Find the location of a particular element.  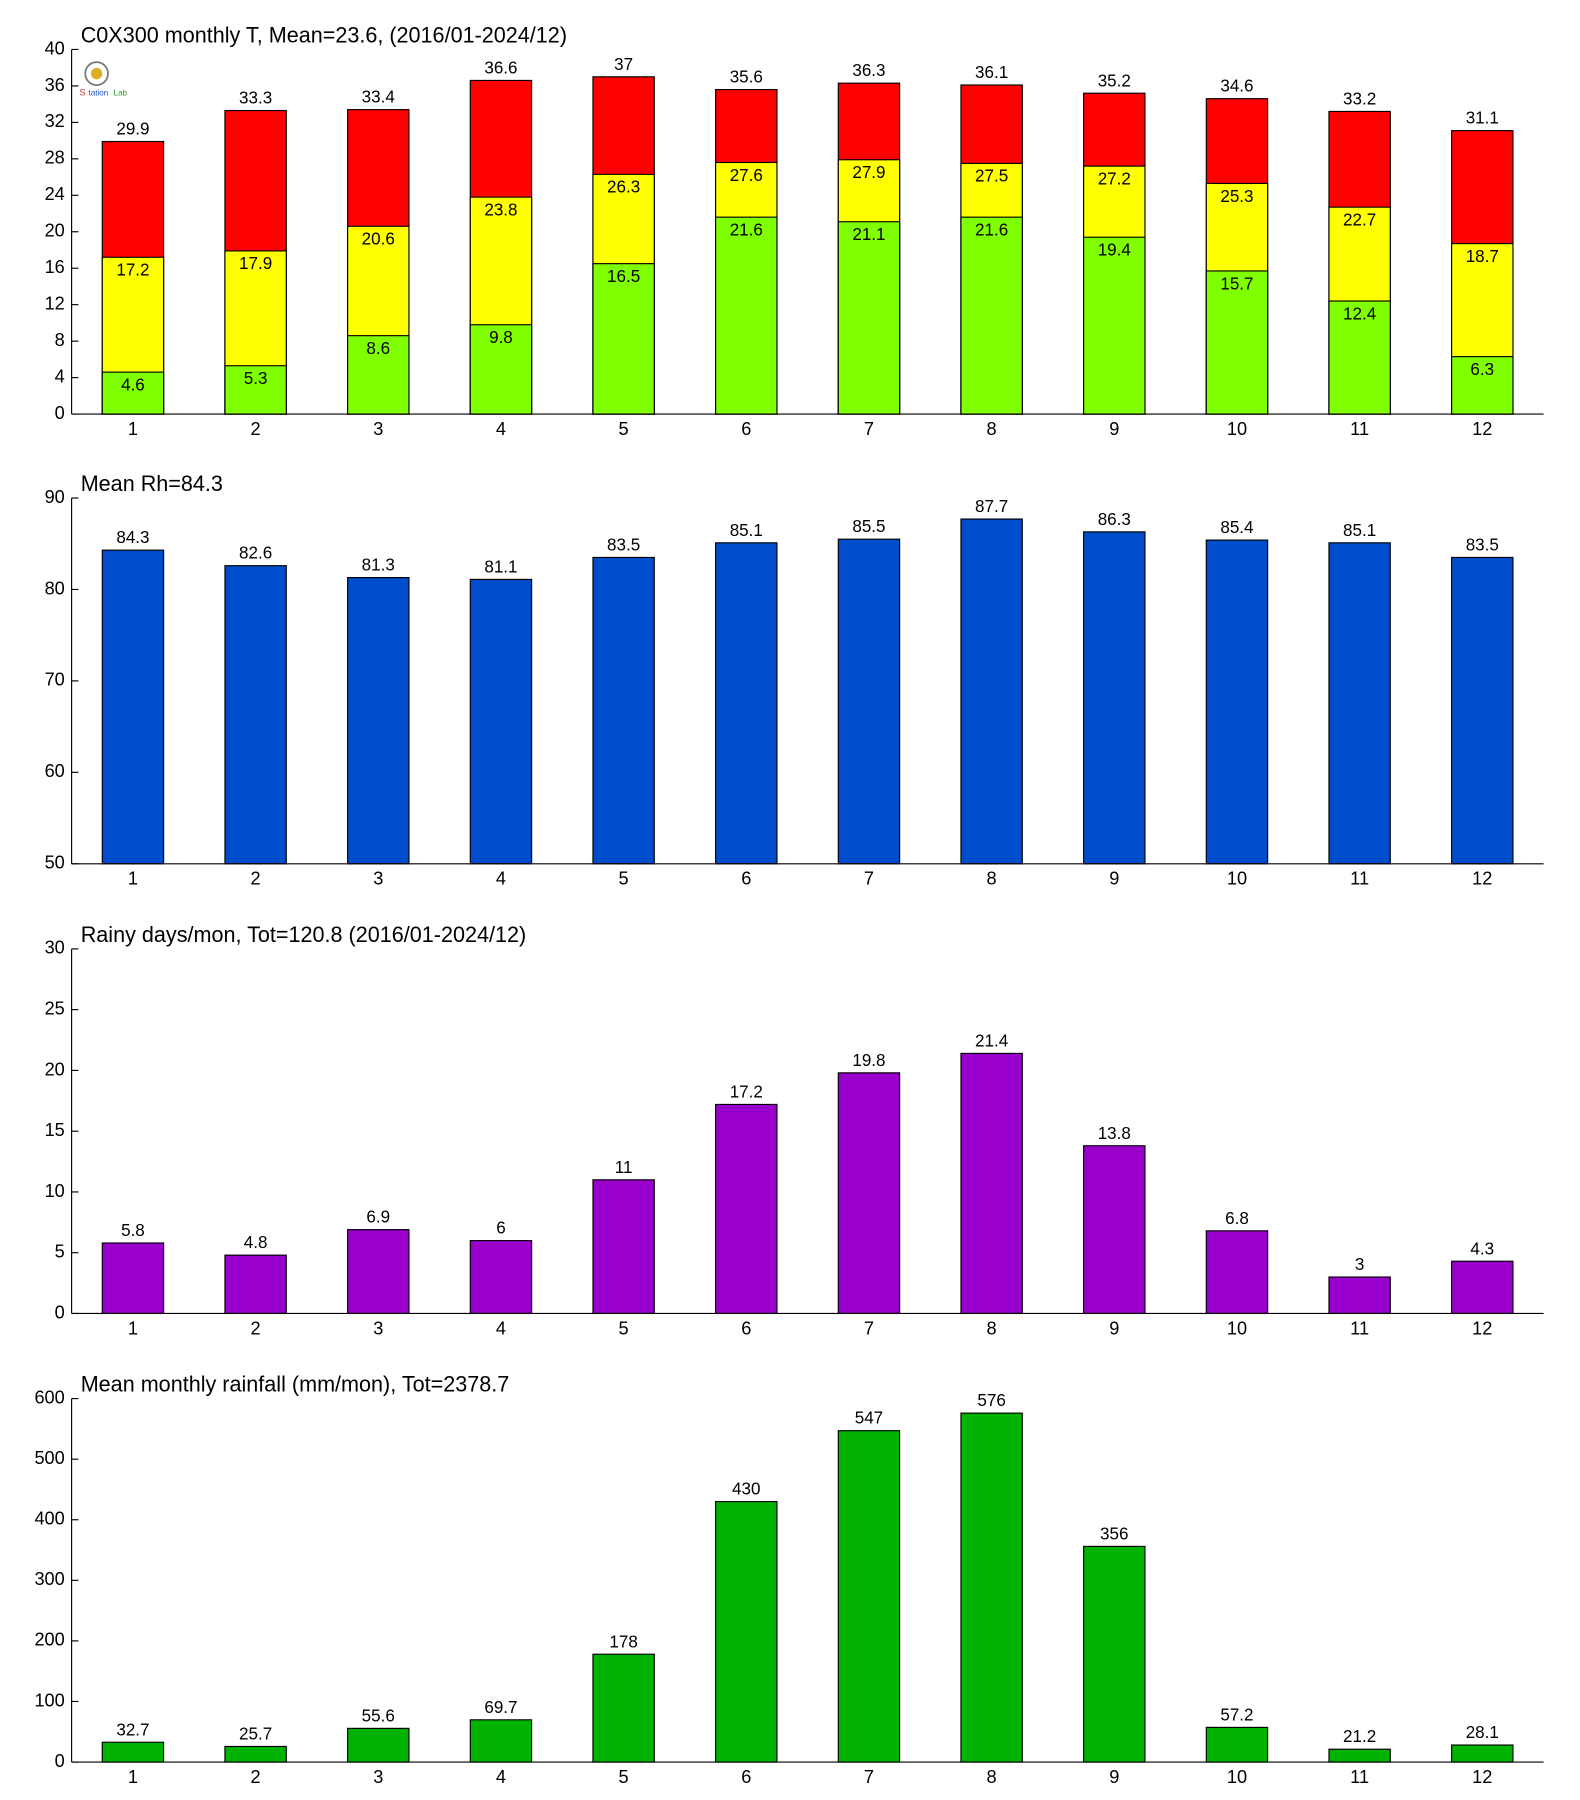

y-tick-label: 60 is located at coordinates (55, 770).